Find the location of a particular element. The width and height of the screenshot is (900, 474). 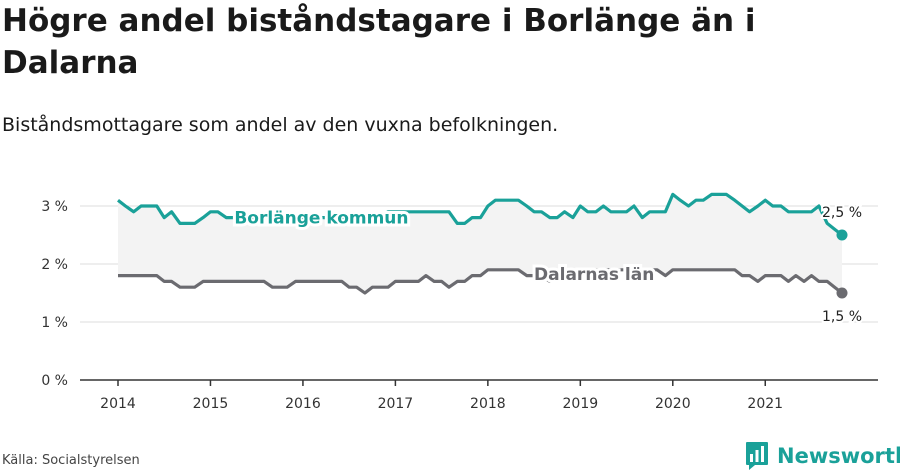

x-tick-label: 2016 is located at coordinates (303, 404).